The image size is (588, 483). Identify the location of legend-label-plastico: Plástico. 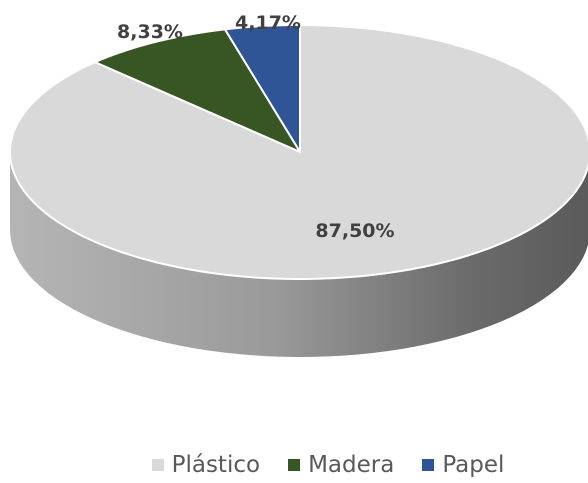
(216, 465).